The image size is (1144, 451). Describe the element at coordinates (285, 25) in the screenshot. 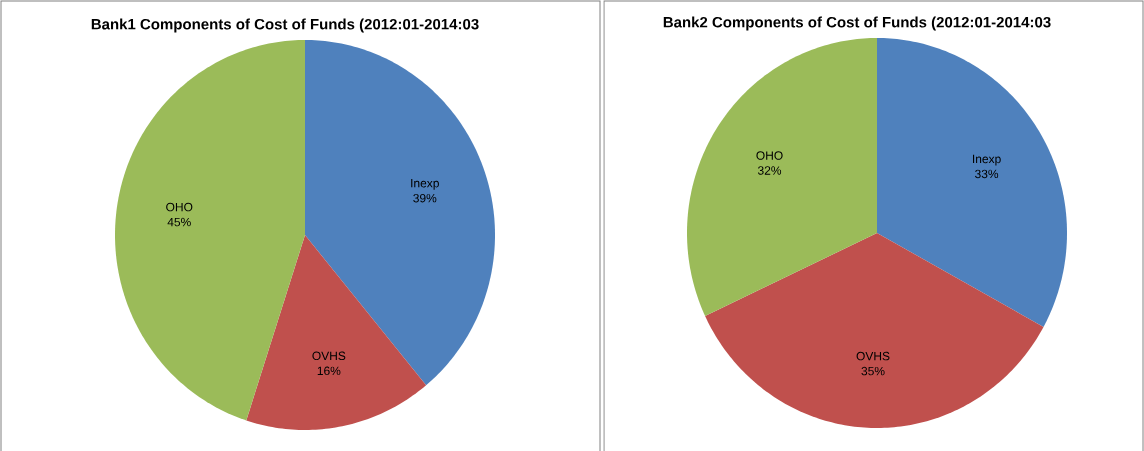

I see `chart-title: Bank1 Components of Cost of Funds (2012:01-2014:03` at that location.